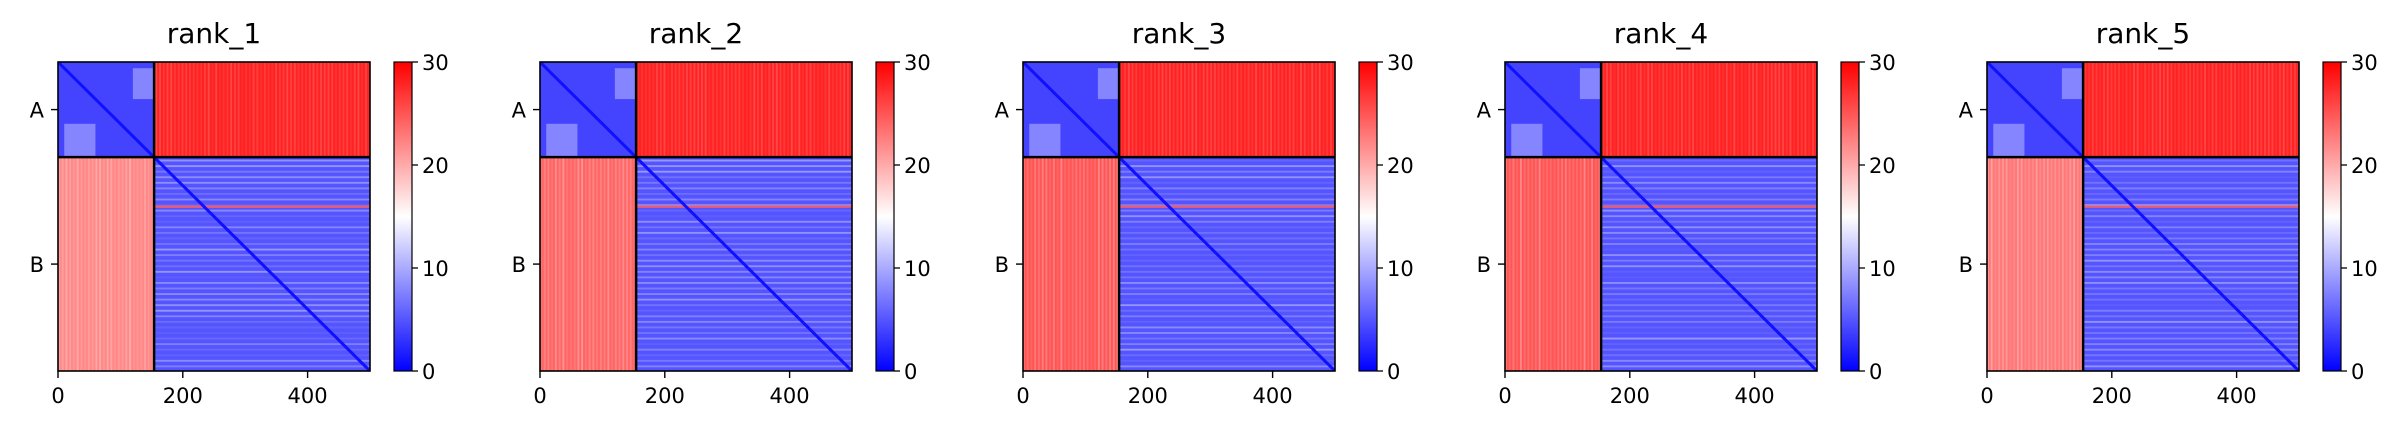 Image resolution: width=2401 pixels, height=438 pixels. Describe the element at coordinates (1661, 33) in the screenshot. I see `panel-title: rank_4` at that location.